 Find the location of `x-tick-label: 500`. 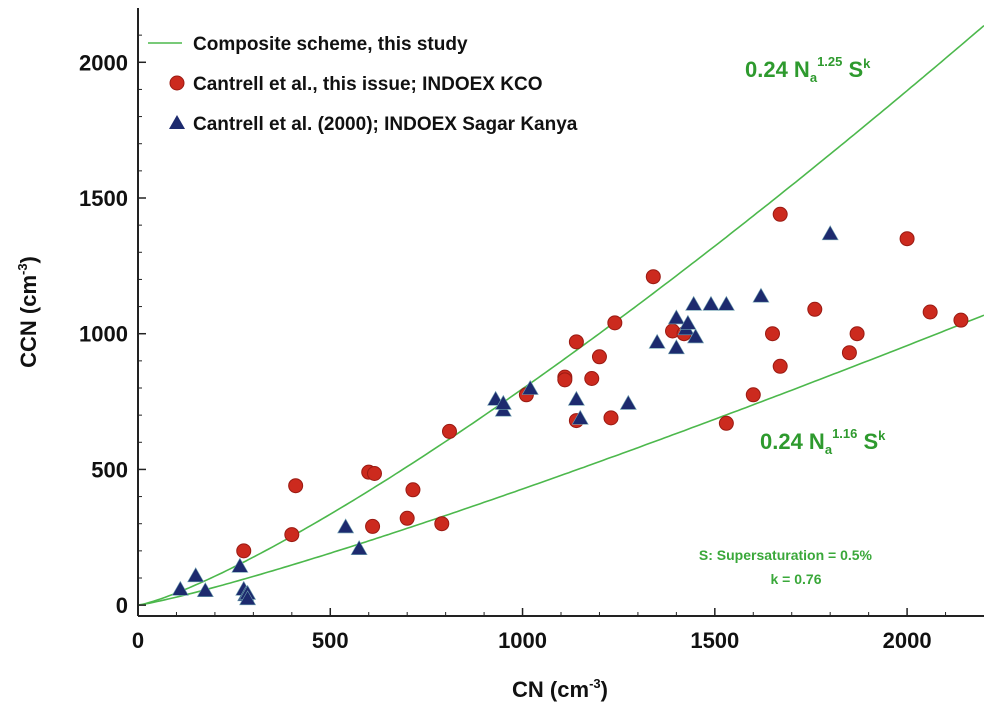

x-tick-label: 500 is located at coordinates (330, 640).